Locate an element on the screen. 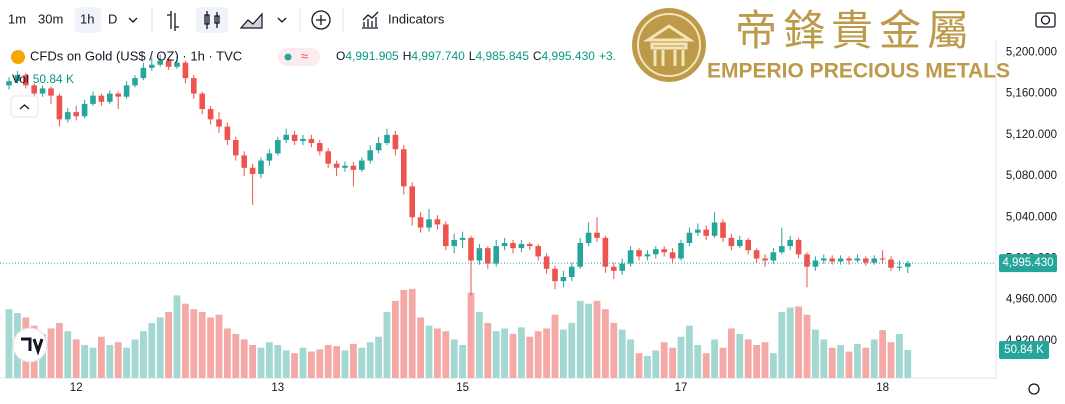 This screenshot has width=1065, height=404. interval-button: 1h is located at coordinates (87, 18).